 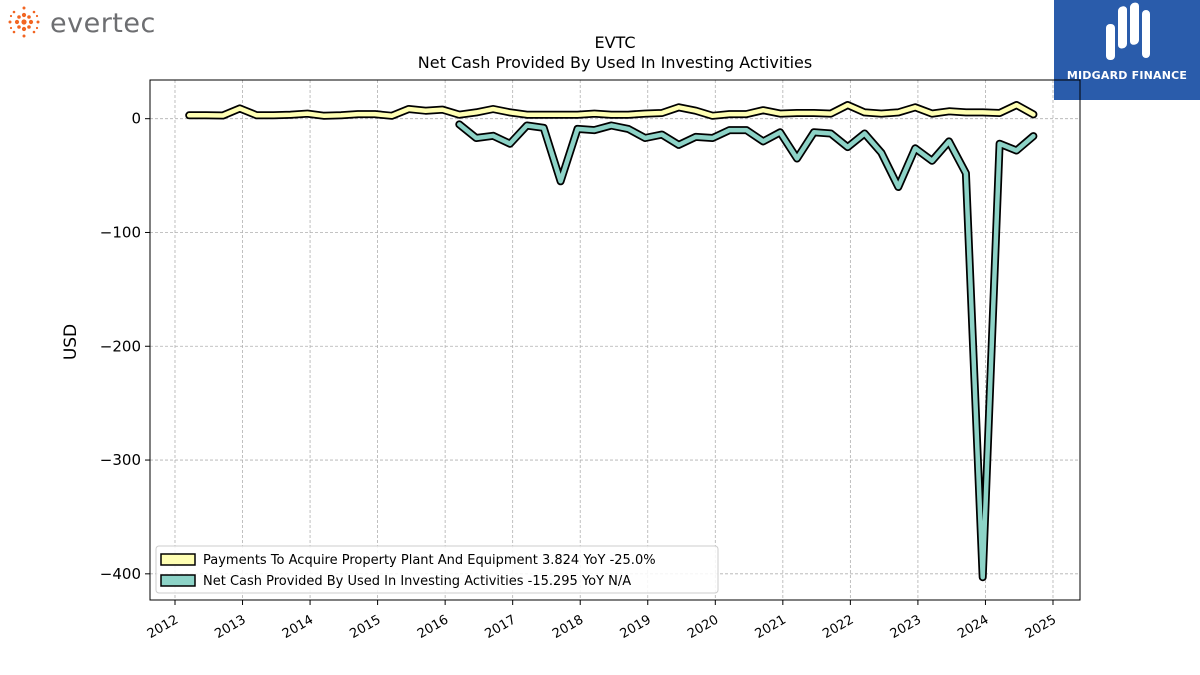 I want to click on x-tick-label: 2012, so click(x=163, y=627).